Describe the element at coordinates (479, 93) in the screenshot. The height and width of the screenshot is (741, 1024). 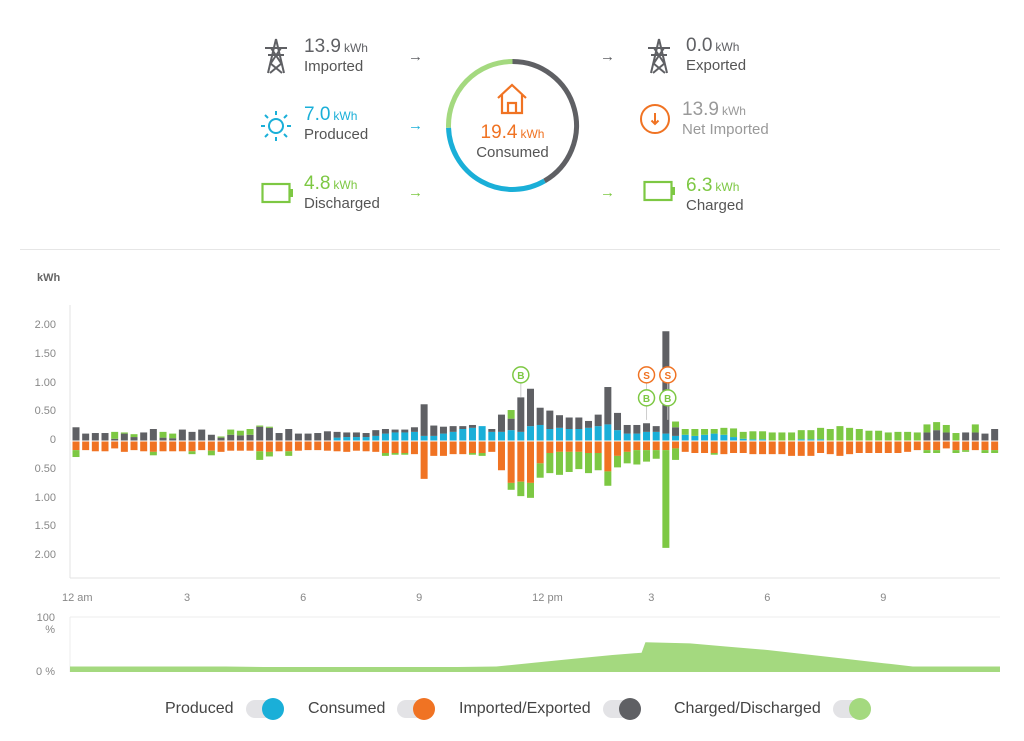
I see `ring-discharged-arc` at that location.